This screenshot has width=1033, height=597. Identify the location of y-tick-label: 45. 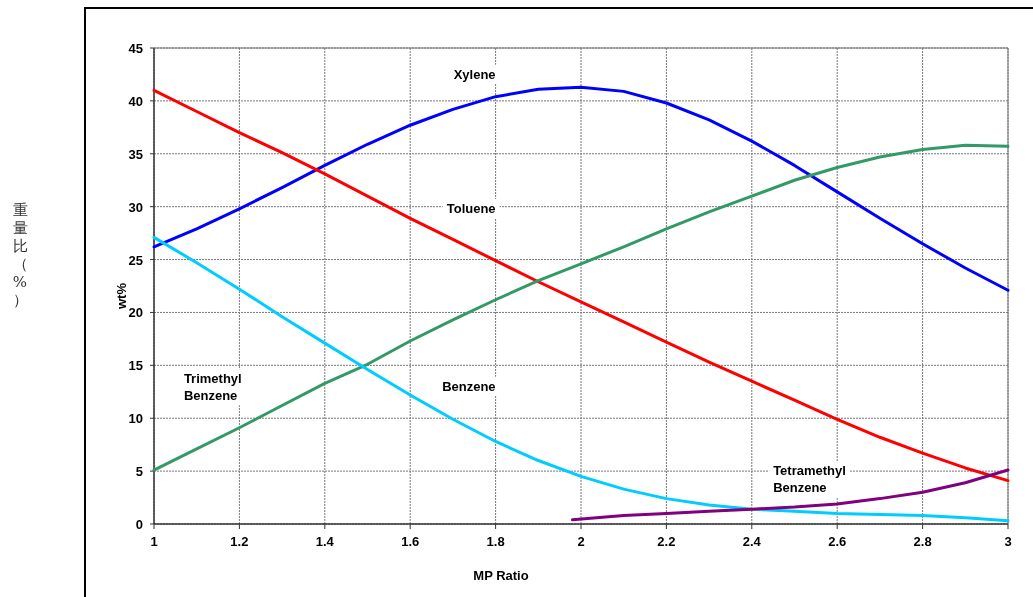
(135, 48).